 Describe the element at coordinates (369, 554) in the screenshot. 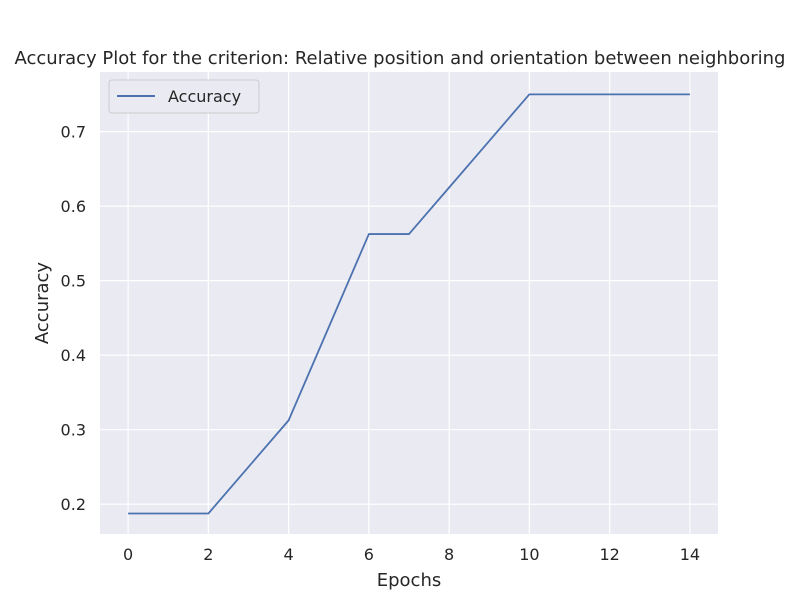

I see `x-tick-label: 6` at that location.